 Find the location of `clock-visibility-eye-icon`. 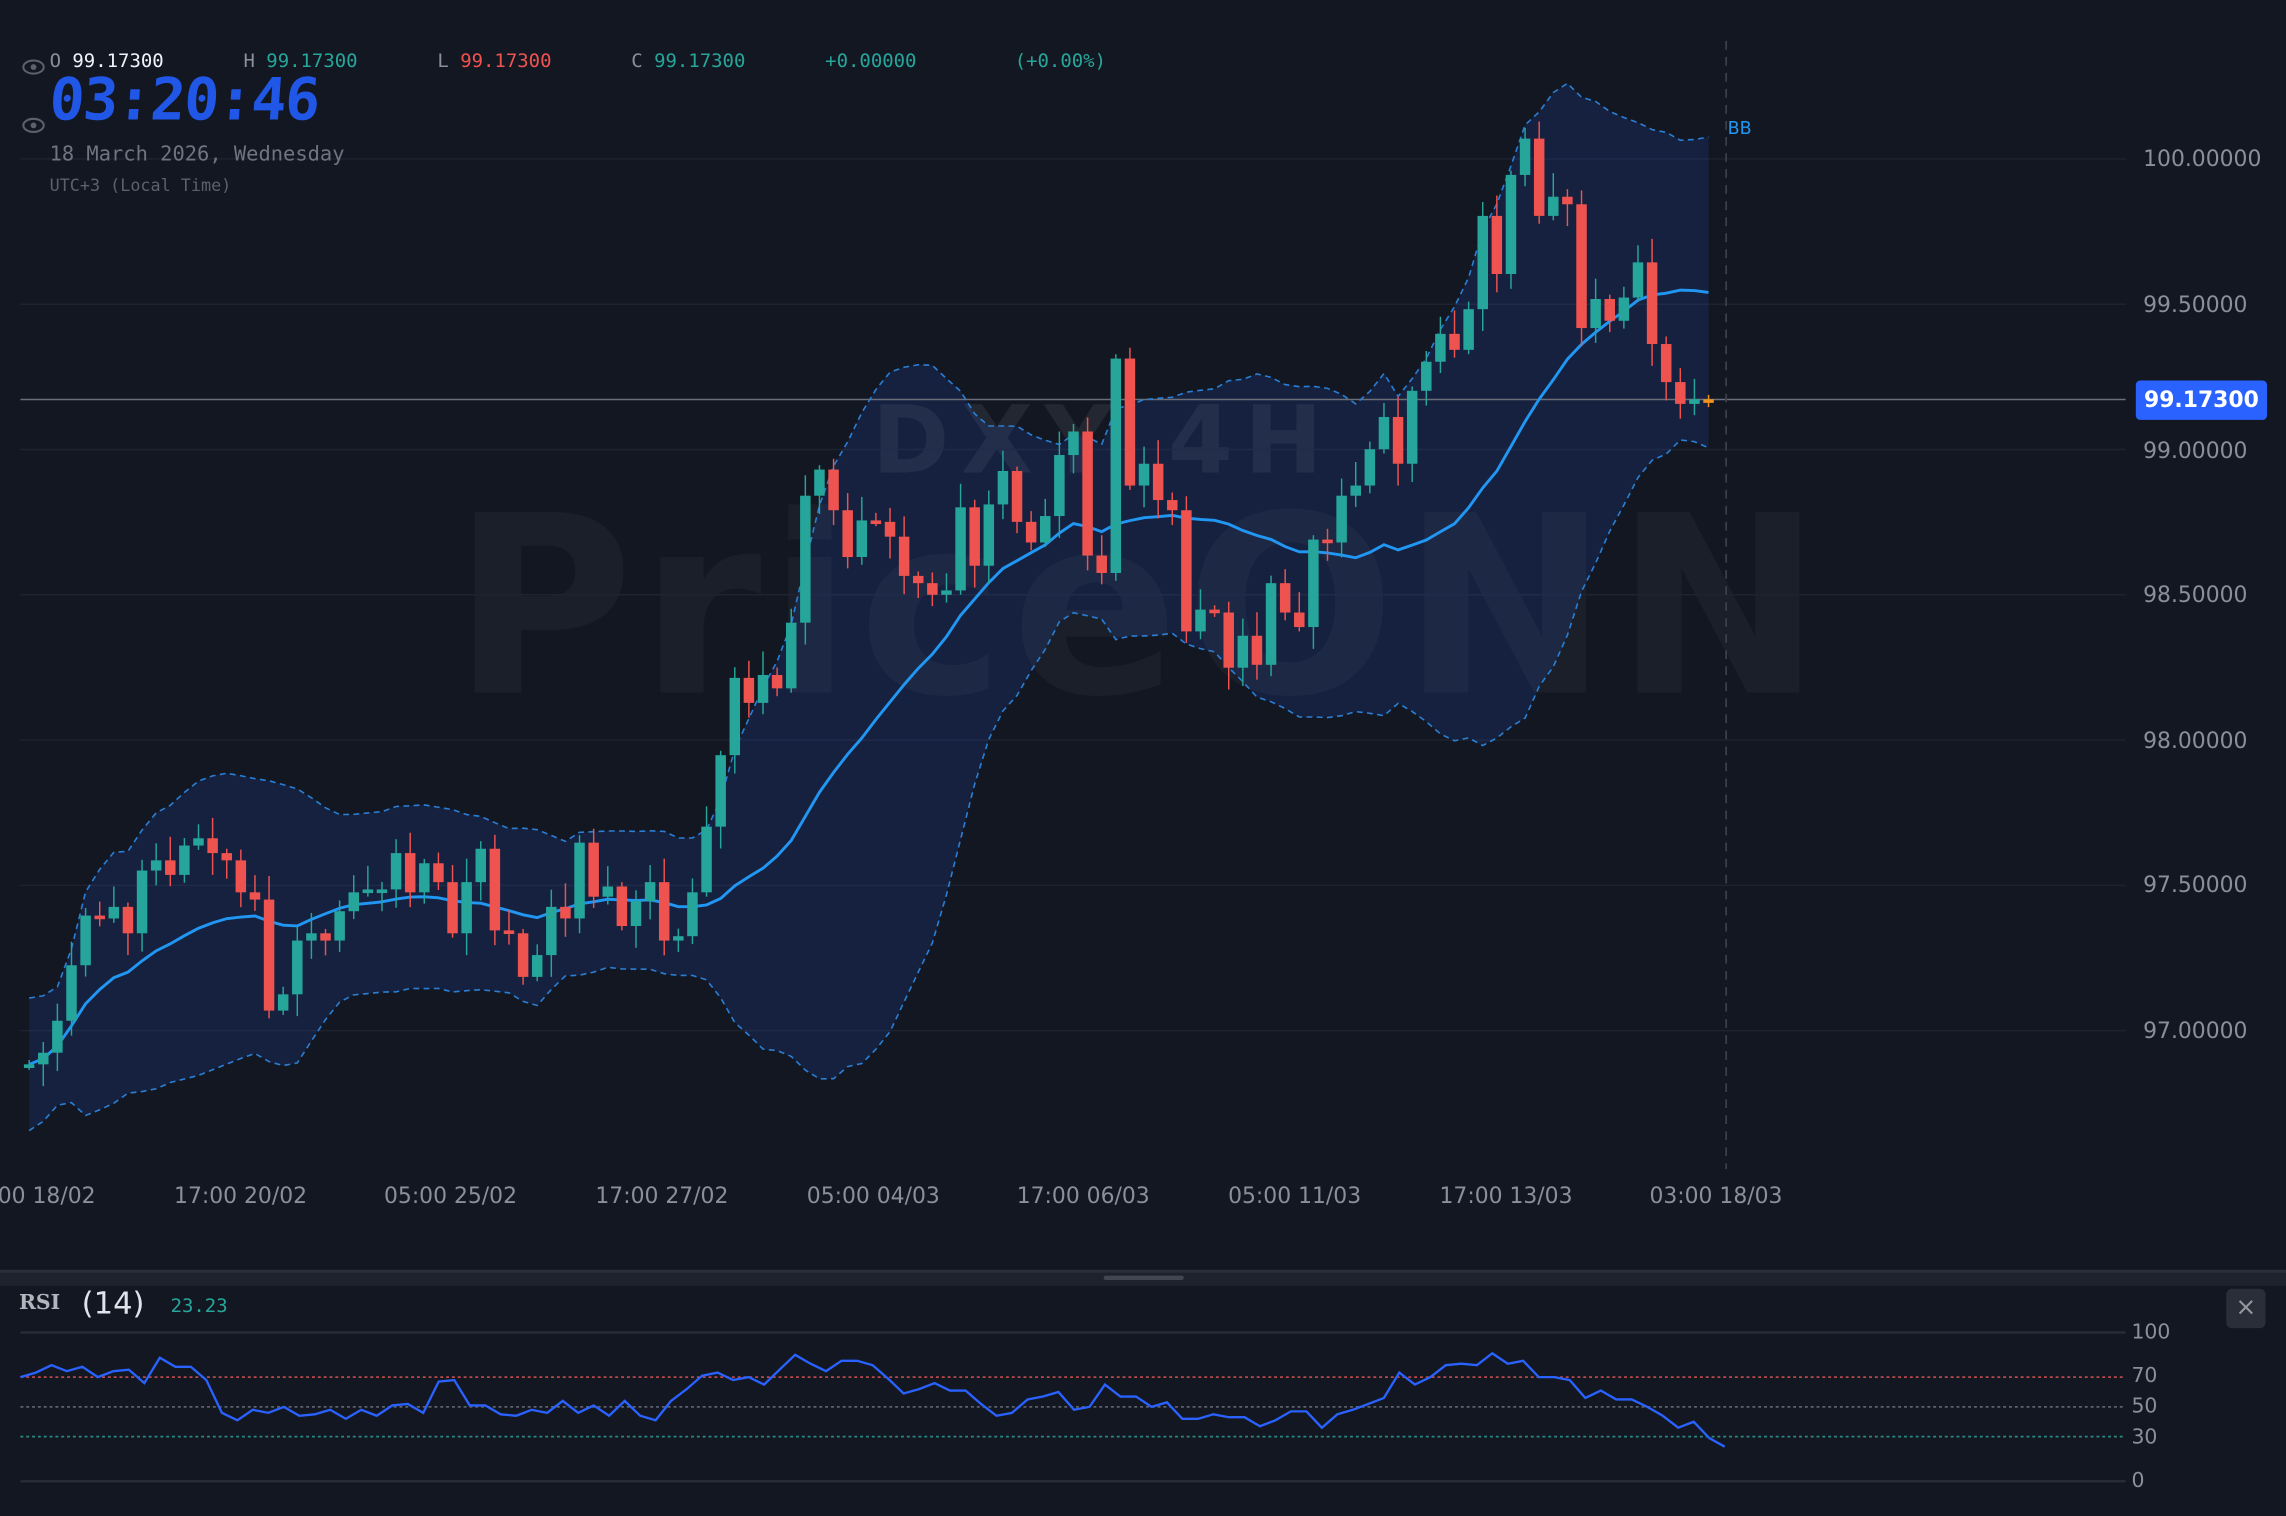

clock-visibility-eye-icon is located at coordinates (33, 125).